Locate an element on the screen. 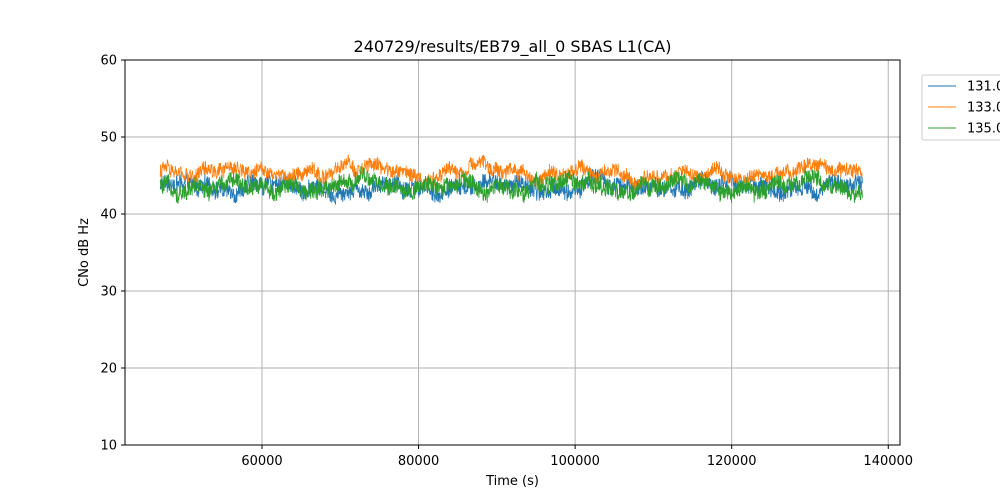 The height and width of the screenshot is (500, 1000). legend: 131.0 133.0 135.0 is located at coordinates (960, 107).